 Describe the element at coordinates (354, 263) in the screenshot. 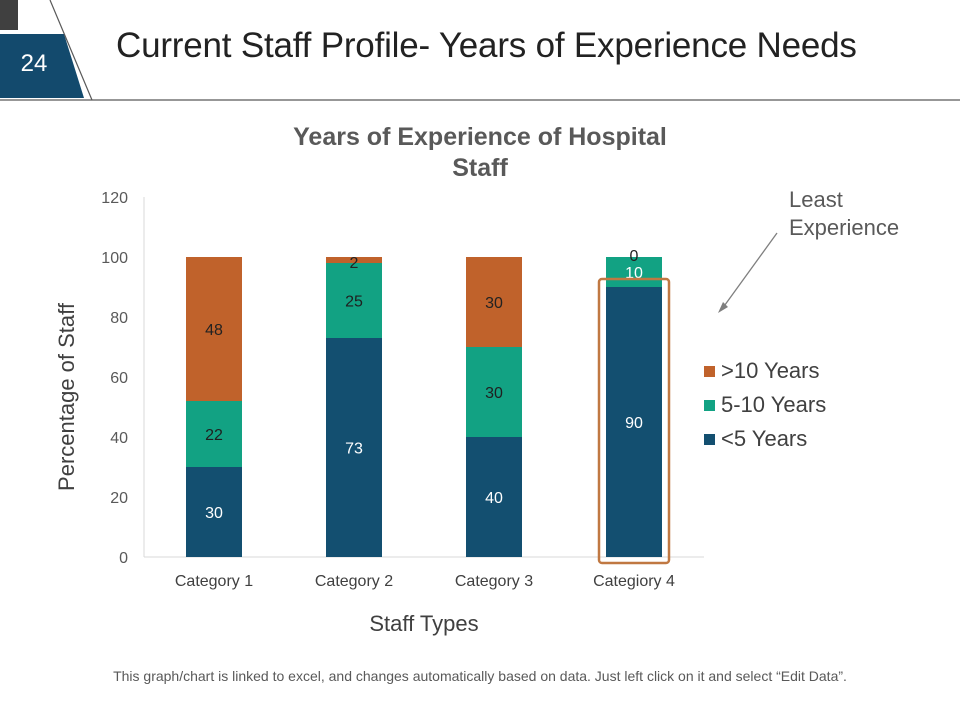

I see `data-label: 2` at that location.